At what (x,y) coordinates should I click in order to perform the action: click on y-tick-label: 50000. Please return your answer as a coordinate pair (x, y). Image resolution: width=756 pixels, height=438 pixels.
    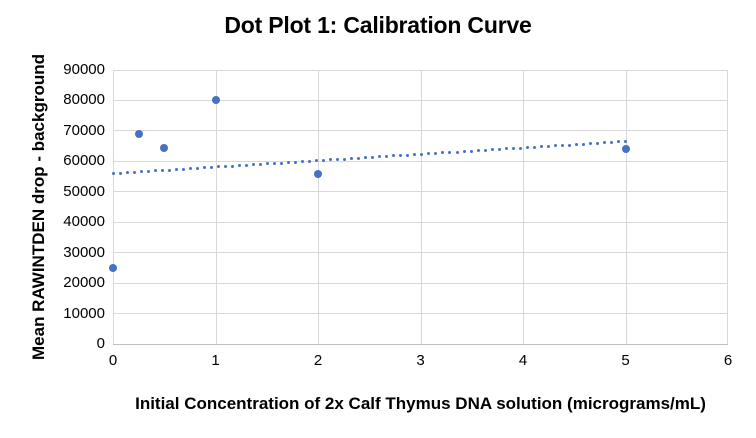
    Looking at the image, I should click on (84, 191).